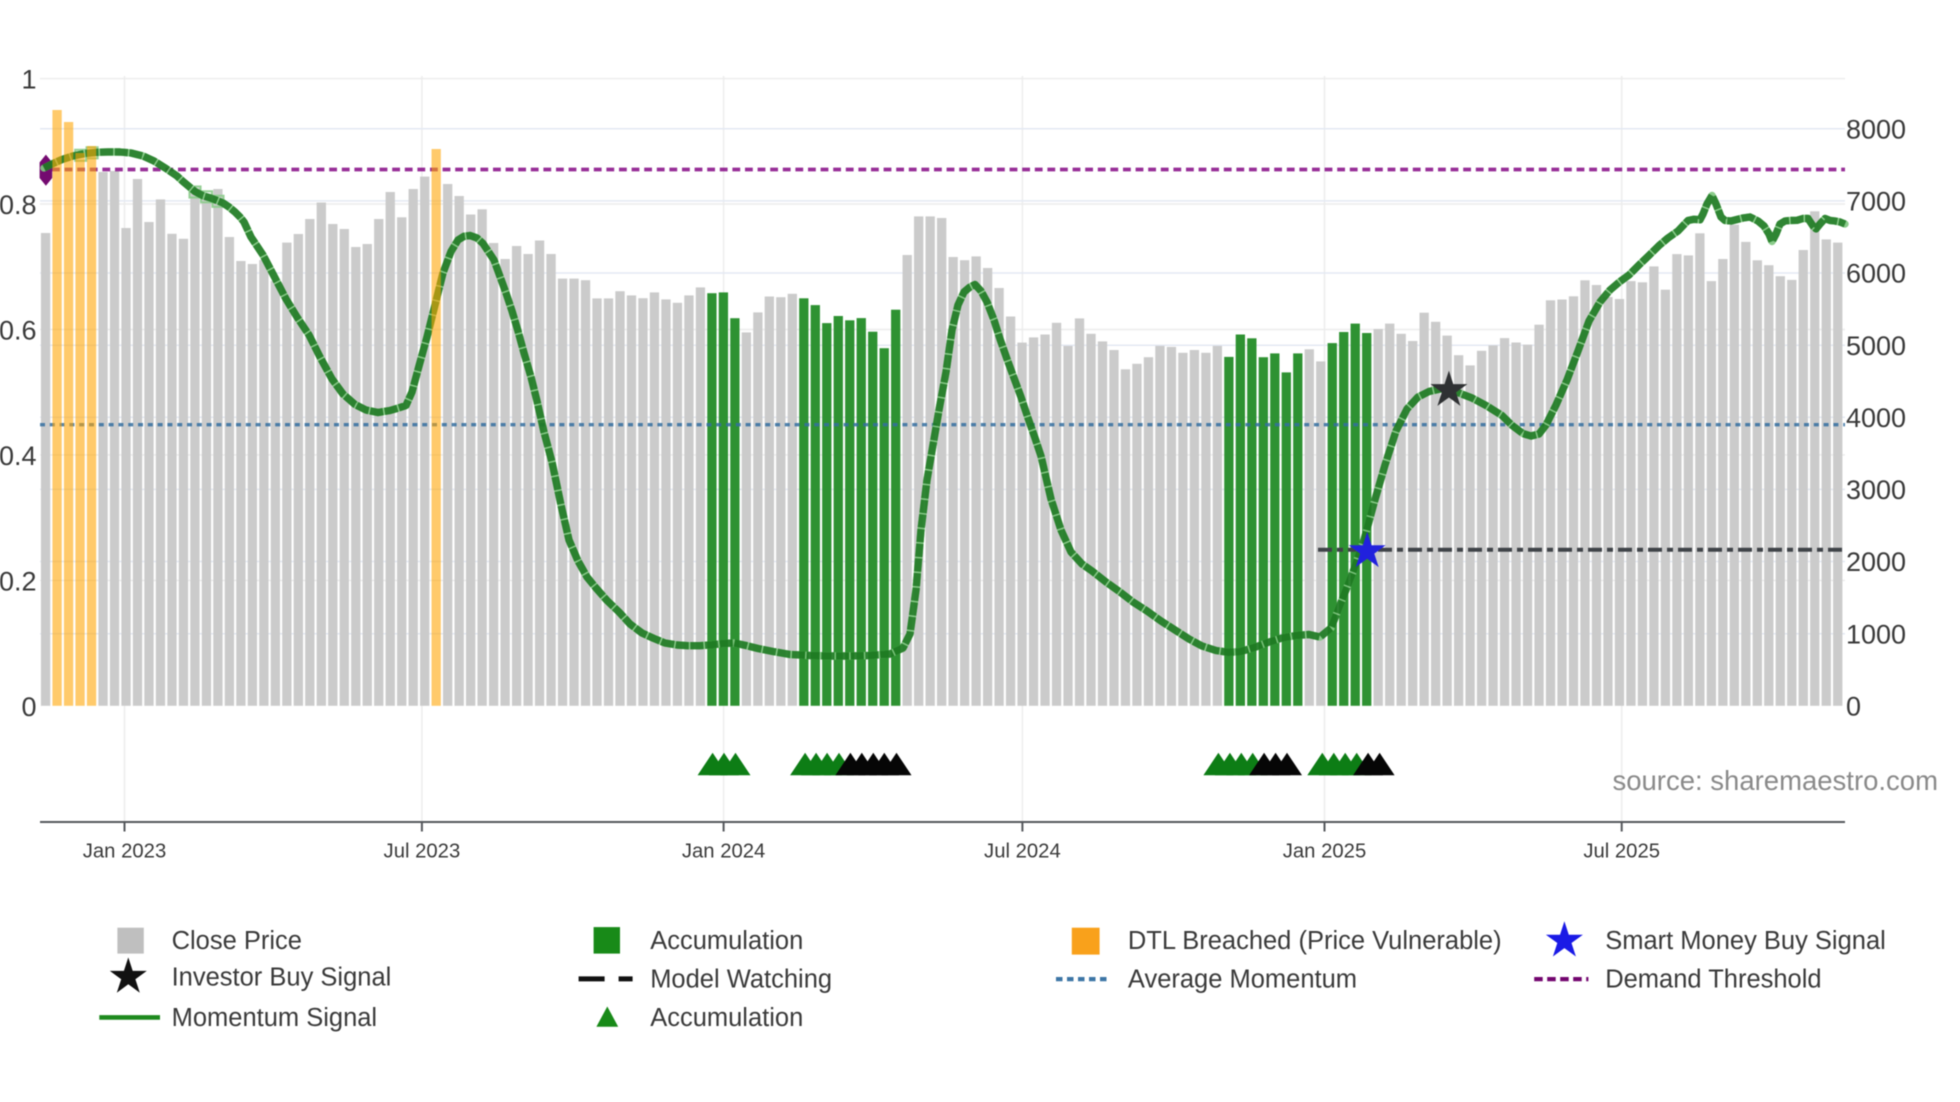 The width and height of the screenshot is (1960, 1102). Describe the element at coordinates (1775, 780) in the screenshot. I see `svg-text: source: sharemaestro.com` at that location.